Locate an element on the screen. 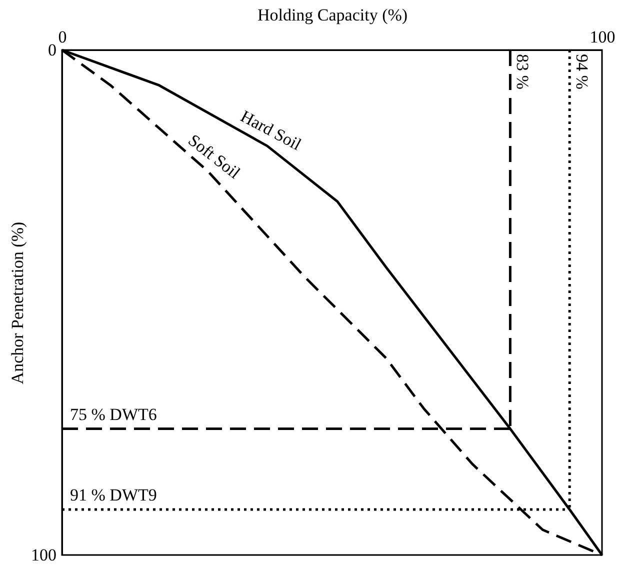 This screenshot has width=625, height=580. ref-line-label: 75 % DWT6 is located at coordinates (113, 414).